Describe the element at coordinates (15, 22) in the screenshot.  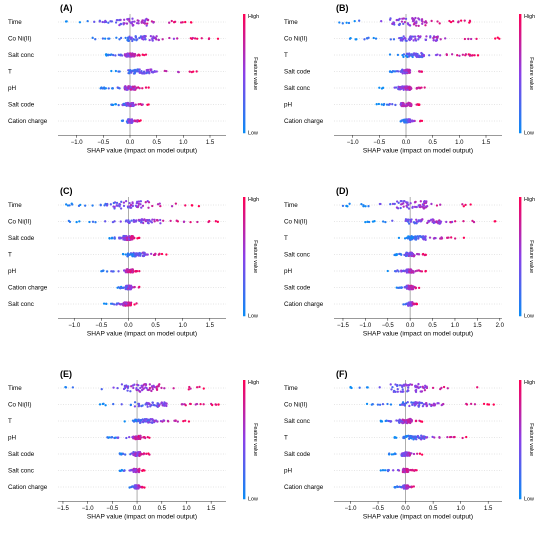
I see `feature-label: Time` at that location.